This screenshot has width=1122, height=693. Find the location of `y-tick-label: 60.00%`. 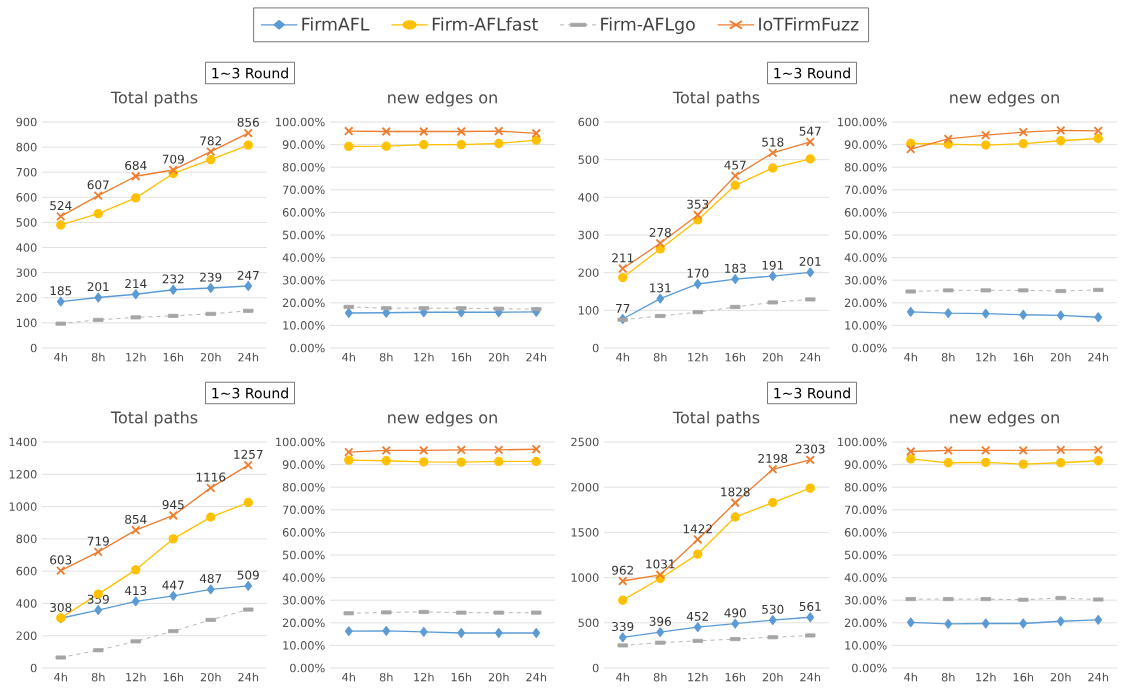

y-tick-label: 60.00% is located at coordinates (865, 212).